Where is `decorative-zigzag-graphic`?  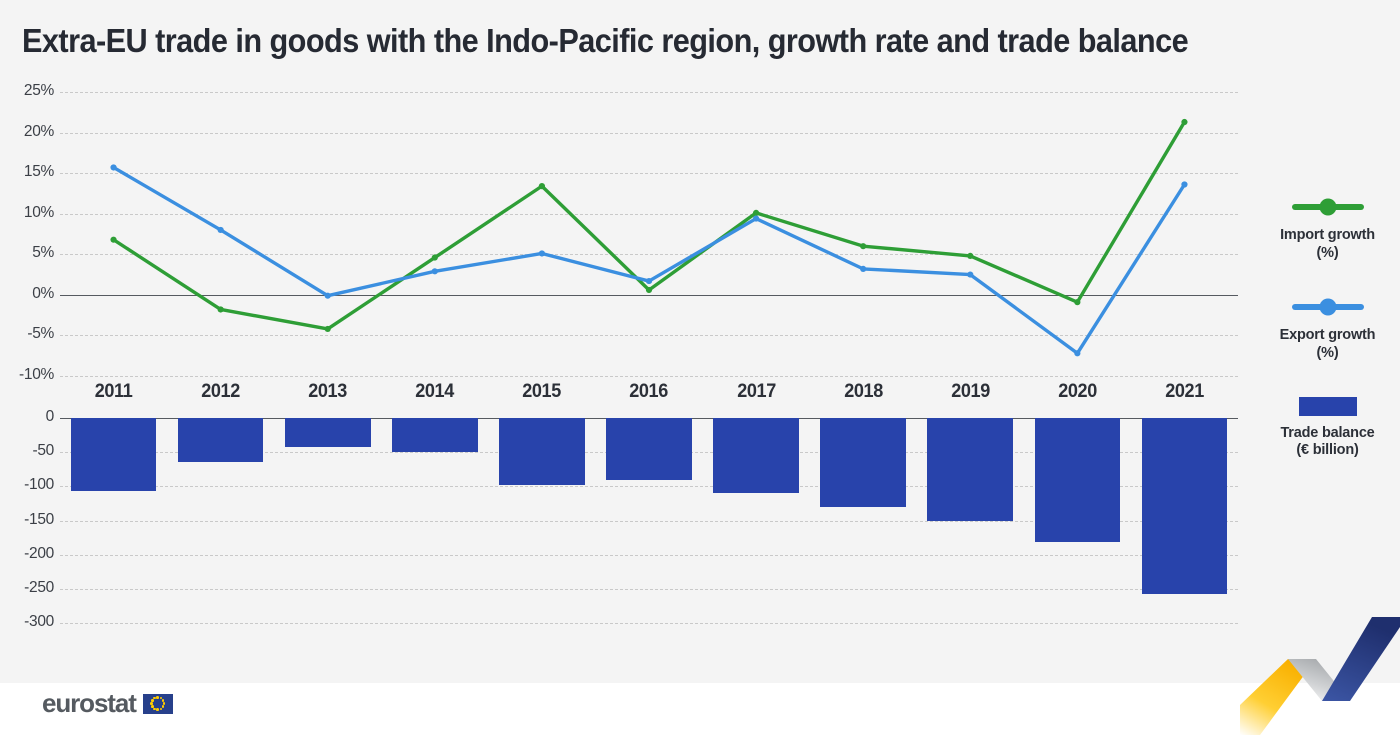 decorative-zigzag-graphic is located at coordinates (1320, 676).